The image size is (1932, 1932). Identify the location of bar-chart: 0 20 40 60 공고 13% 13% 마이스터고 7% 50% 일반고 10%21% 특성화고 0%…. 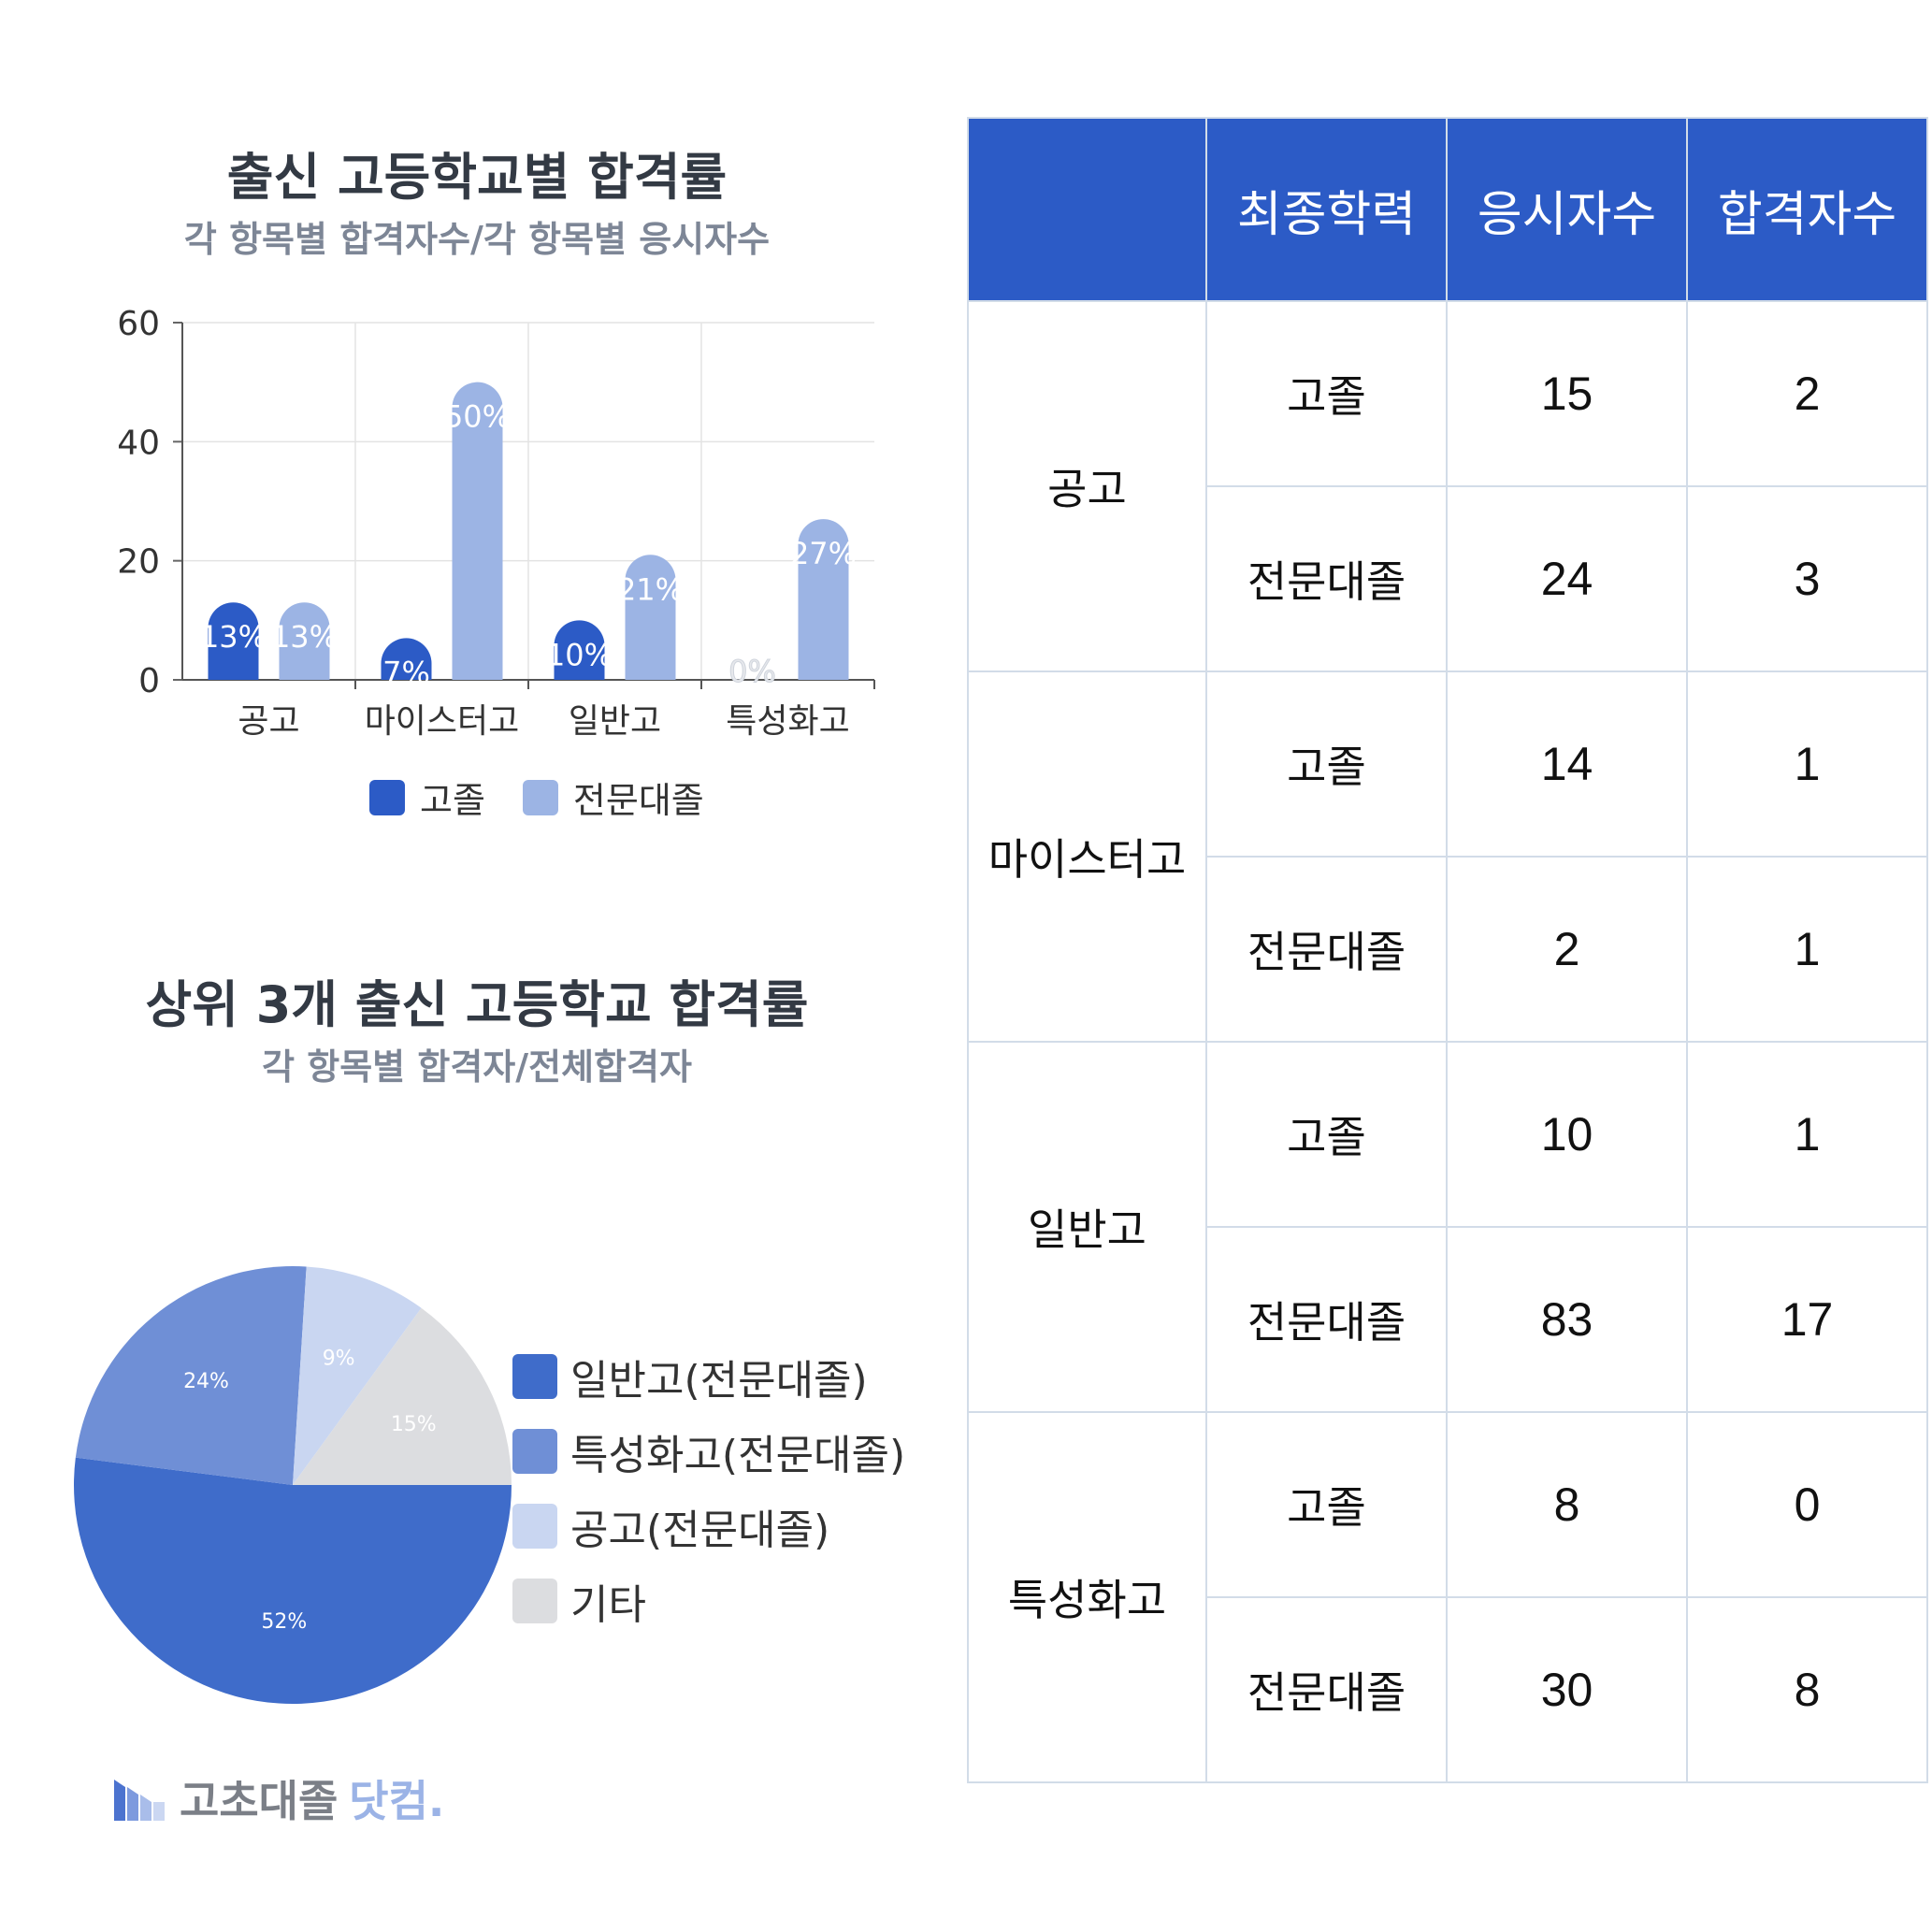
(496, 523).